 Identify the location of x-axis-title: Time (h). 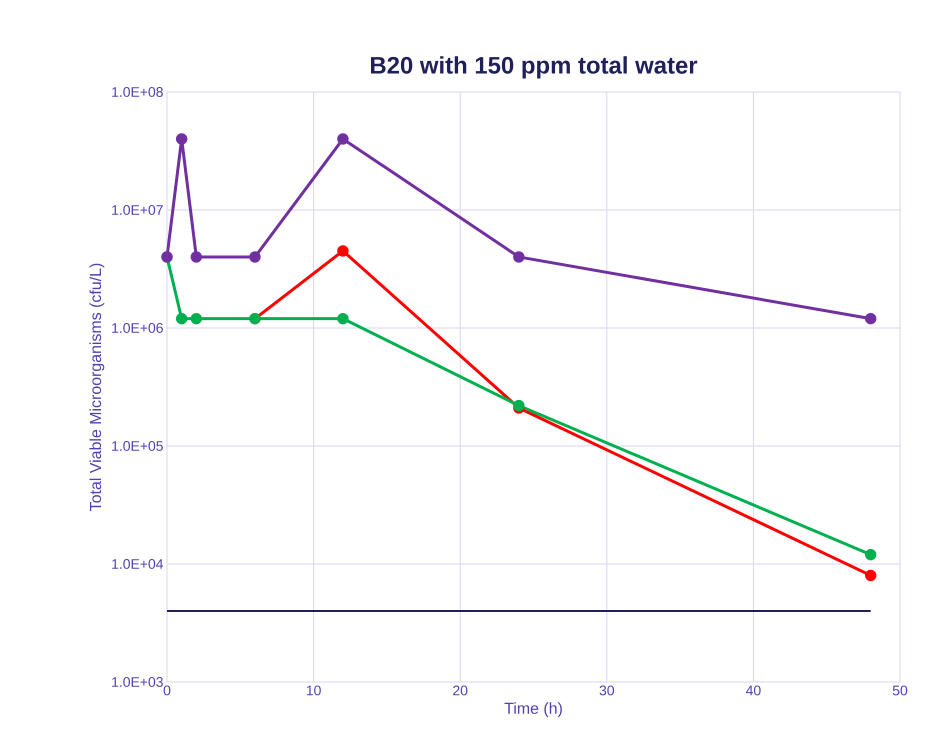
(533, 710).